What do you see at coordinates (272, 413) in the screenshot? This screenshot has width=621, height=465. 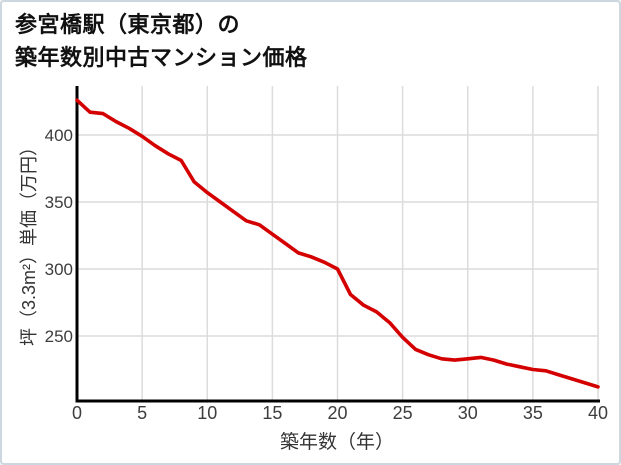 I see `x-tick-label: 15` at bounding box center [272, 413].